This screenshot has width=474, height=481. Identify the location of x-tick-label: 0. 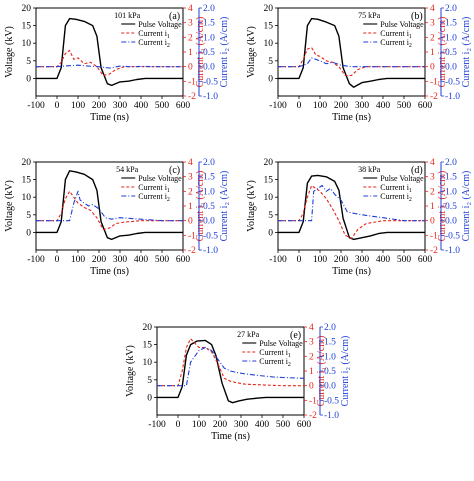
(299, 260).